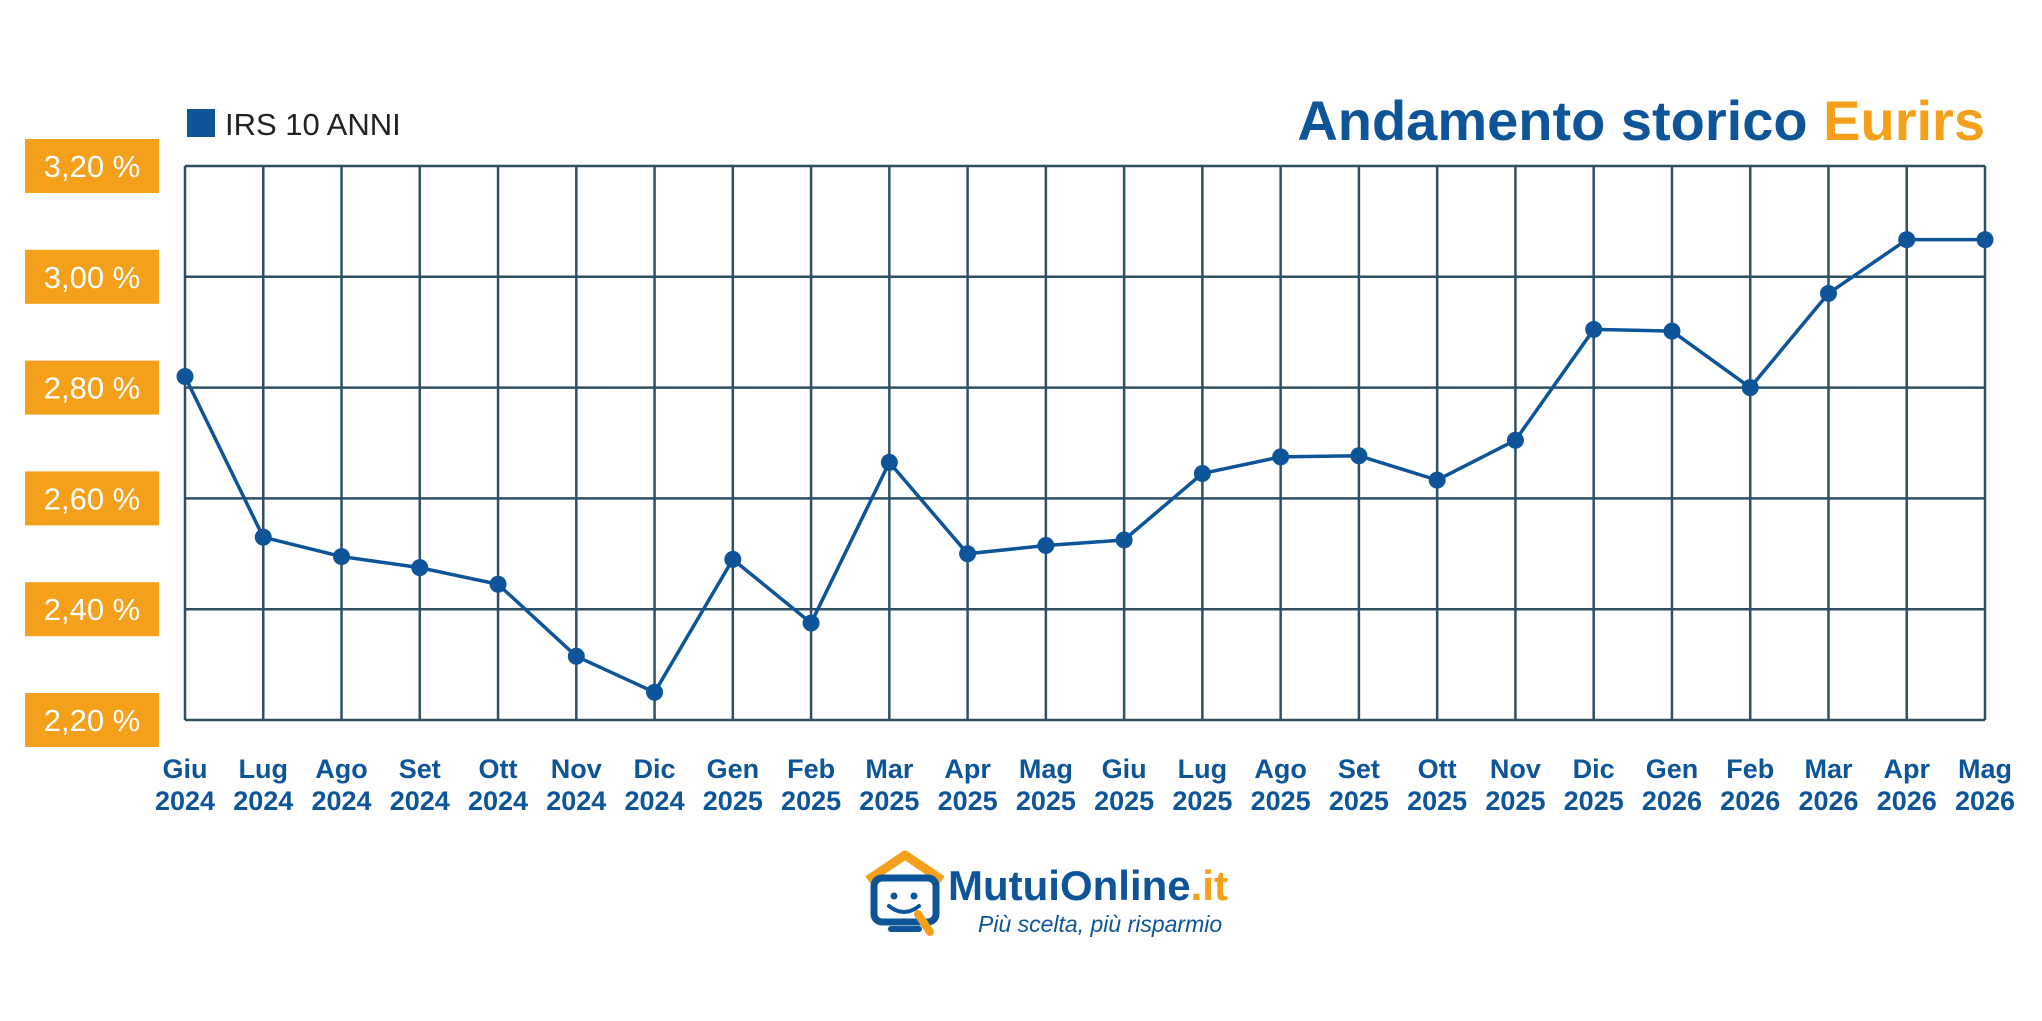 This screenshot has height=1021, width=2042. What do you see at coordinates (1672, 785) in the screenshot?
I see `x-tick-label: Gen 2026` at bounding box center [1672, 785].